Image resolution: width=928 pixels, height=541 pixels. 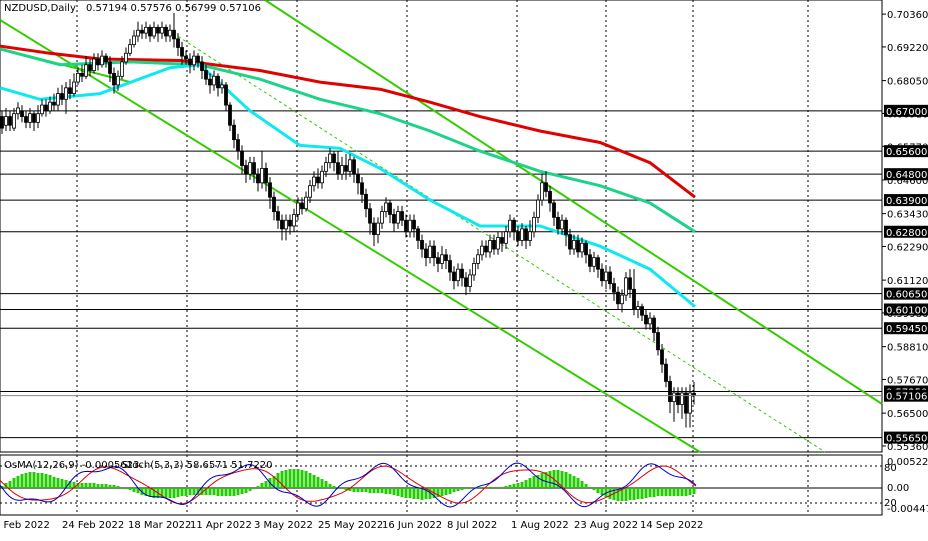 I want to click on date-label: 16 Jun 2022, so click(x=412, y=525).